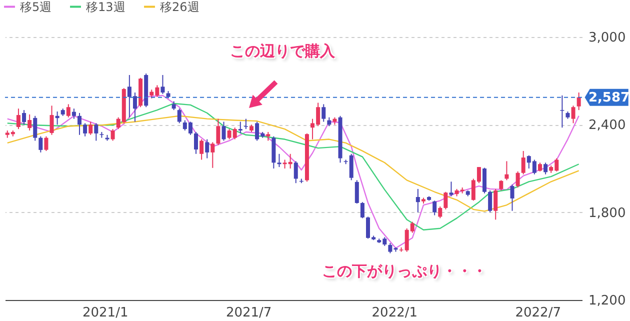 The image size is (630, 321). What do you see at coordinates (538, 313) in the screenshot?
I see `x-tick-label: 2022/7` at bounding box center [538, 313].